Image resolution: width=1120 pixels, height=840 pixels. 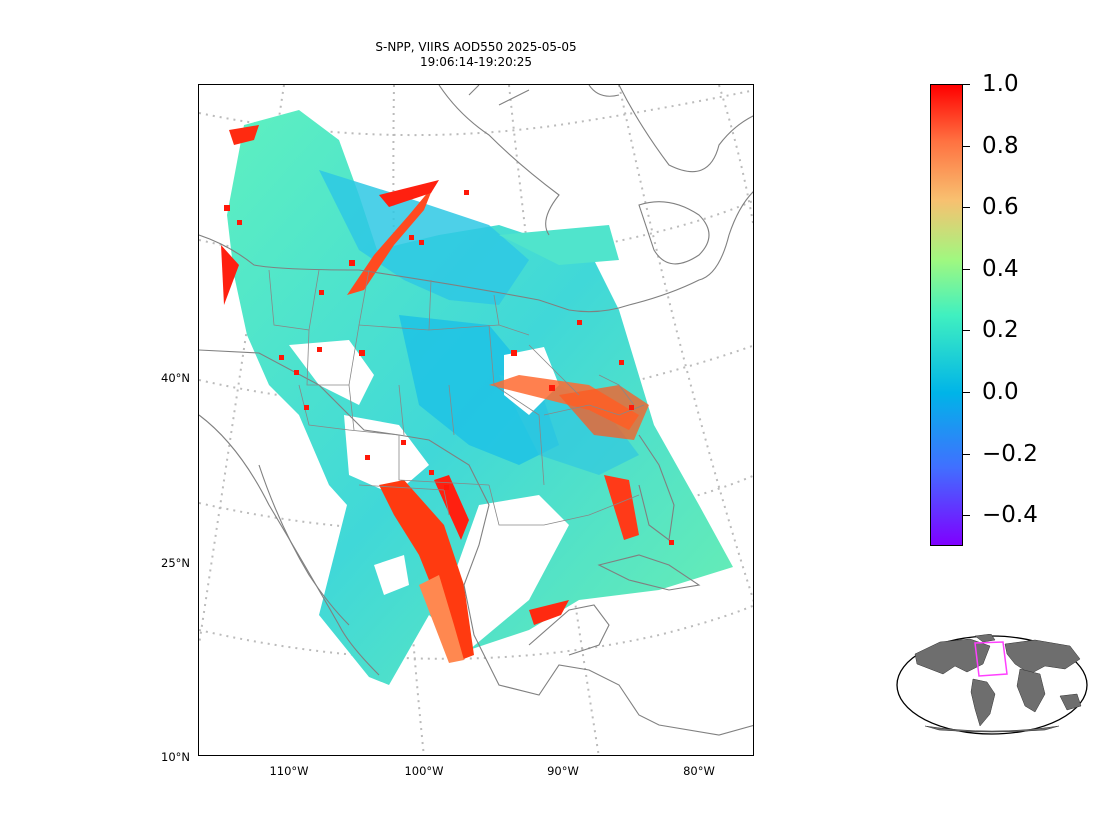 I want to click on lon-label-110w: 110°W, so click(x=289, y=771).